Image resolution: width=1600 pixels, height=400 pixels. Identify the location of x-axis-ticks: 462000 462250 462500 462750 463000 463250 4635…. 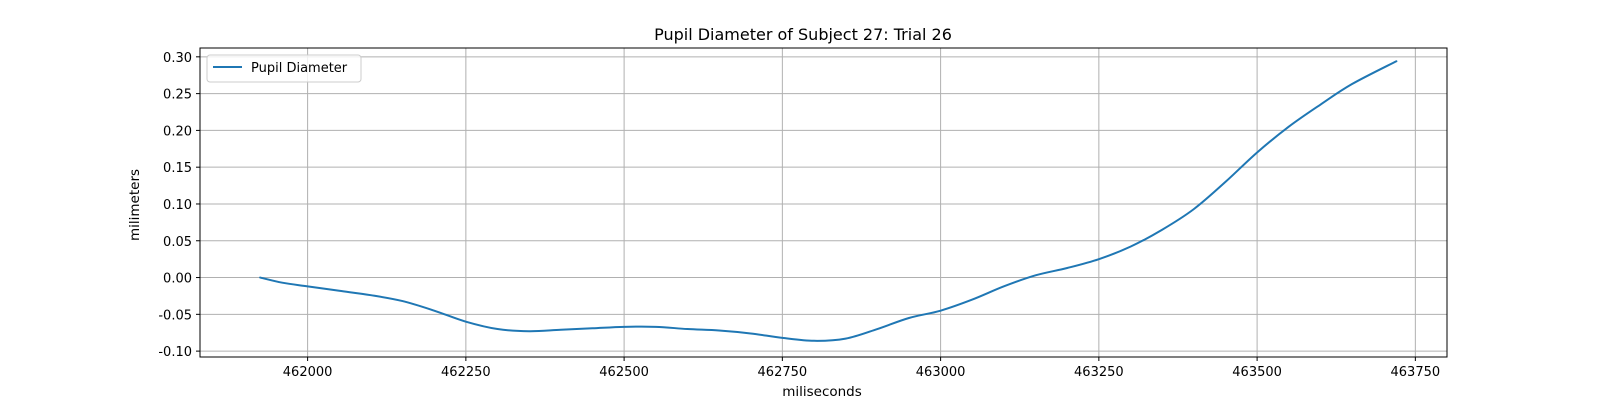
(861, 368).